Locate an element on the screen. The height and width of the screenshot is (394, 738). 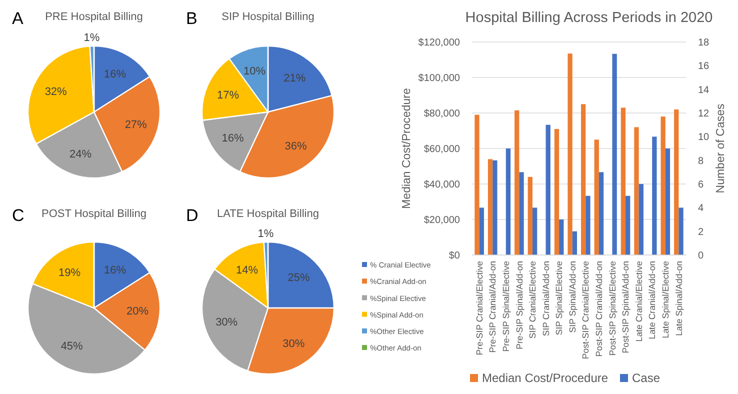
x-tick-label: Late Spinal/Elective is located at coordinates (665, 299).